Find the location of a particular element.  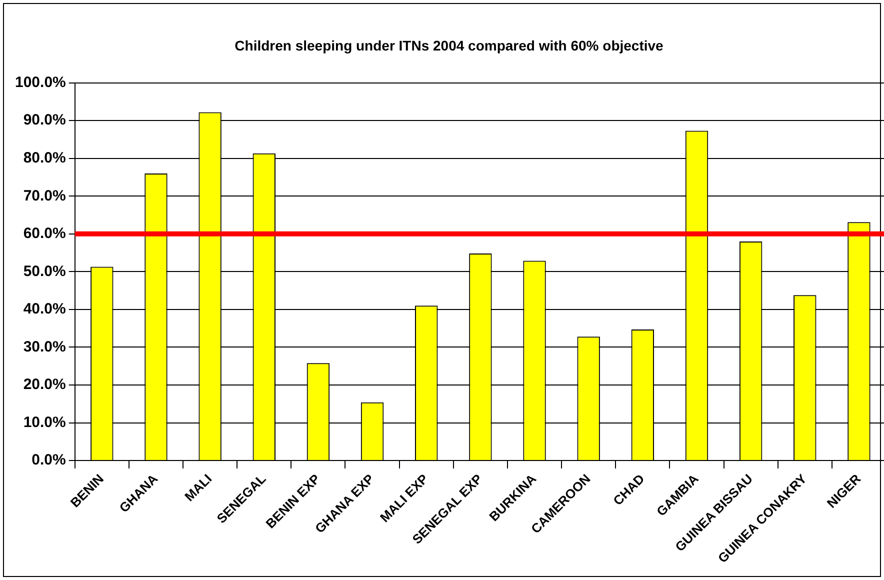

chart-title: Children sleeping under ITNs 2004 compared with 60% objective is located at coordinates (449, 45).